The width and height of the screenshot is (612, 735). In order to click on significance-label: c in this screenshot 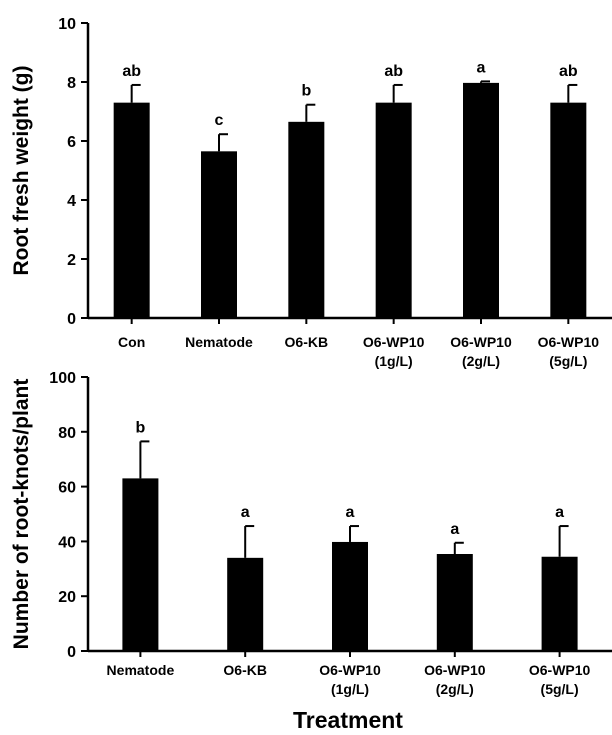, I will do `click(219, 120)`.